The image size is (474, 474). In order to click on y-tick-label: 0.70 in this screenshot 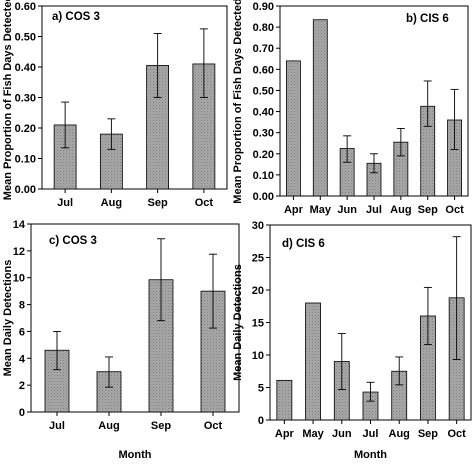, I will do `click(263, 49)`.